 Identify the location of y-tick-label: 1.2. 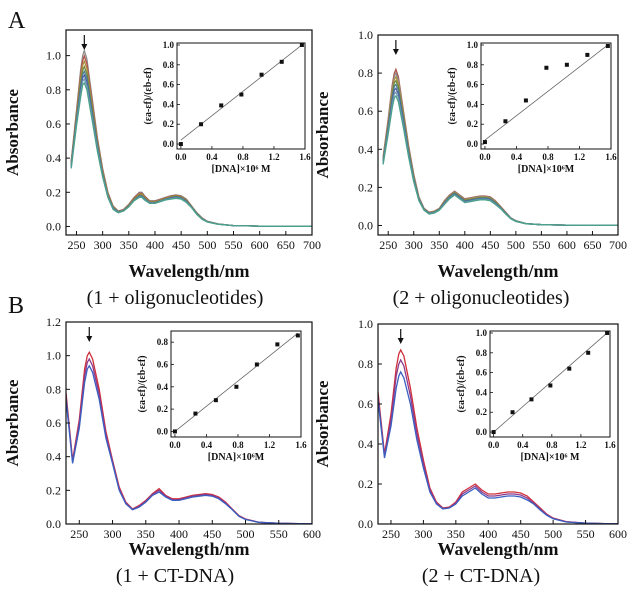
(53, 322).